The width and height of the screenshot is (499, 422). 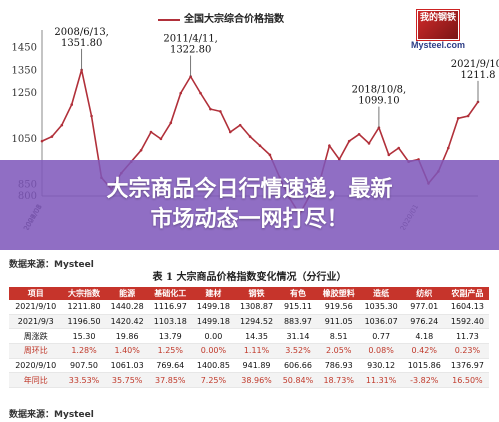 What do you see at coordinates (298, 293) in the screenshot?
I see `table-header-cell: 有色` at bounding box center [298, 293].